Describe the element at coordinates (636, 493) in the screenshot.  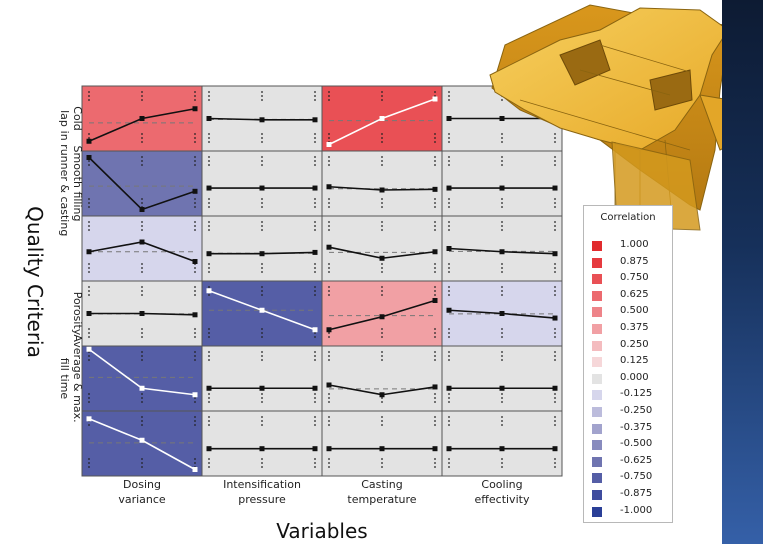
I see `legend-label: -0.875` at that location.